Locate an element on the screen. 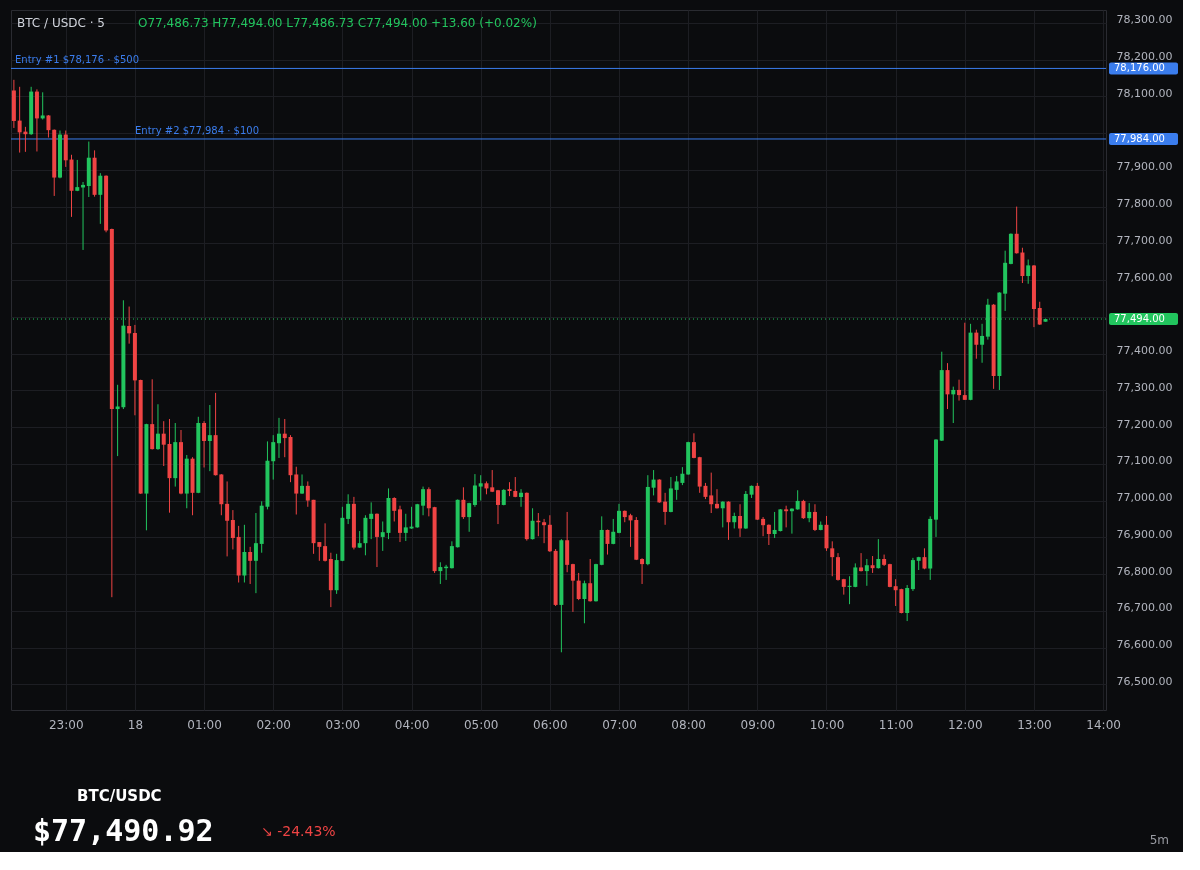  x-tick-label: 23:00 is located at coordinates (66, 724).